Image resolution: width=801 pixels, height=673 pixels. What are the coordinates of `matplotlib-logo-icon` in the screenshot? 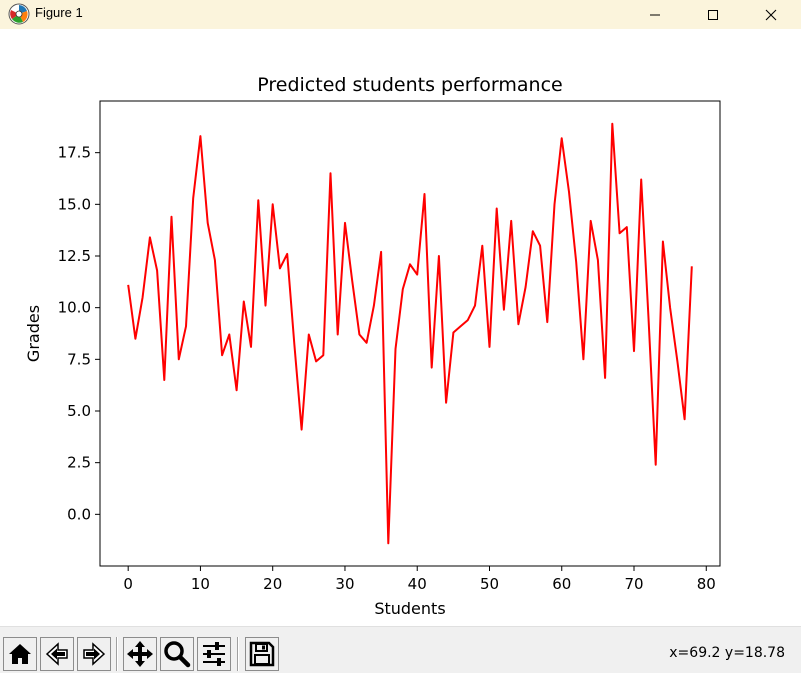 It's located at (19, 14).